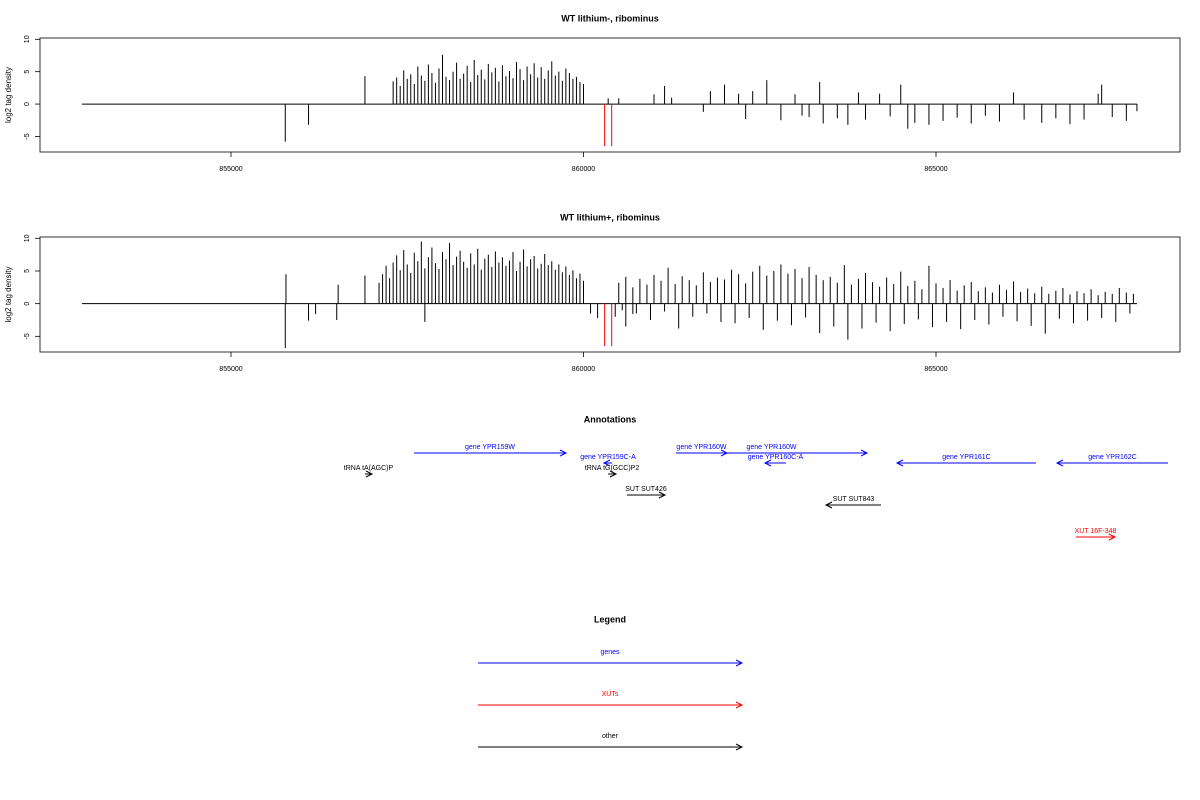  What do you see at coordinates (610, 419) in the screenshot?
I see `chart-title: Annotations` at bounding box center [610, 419].